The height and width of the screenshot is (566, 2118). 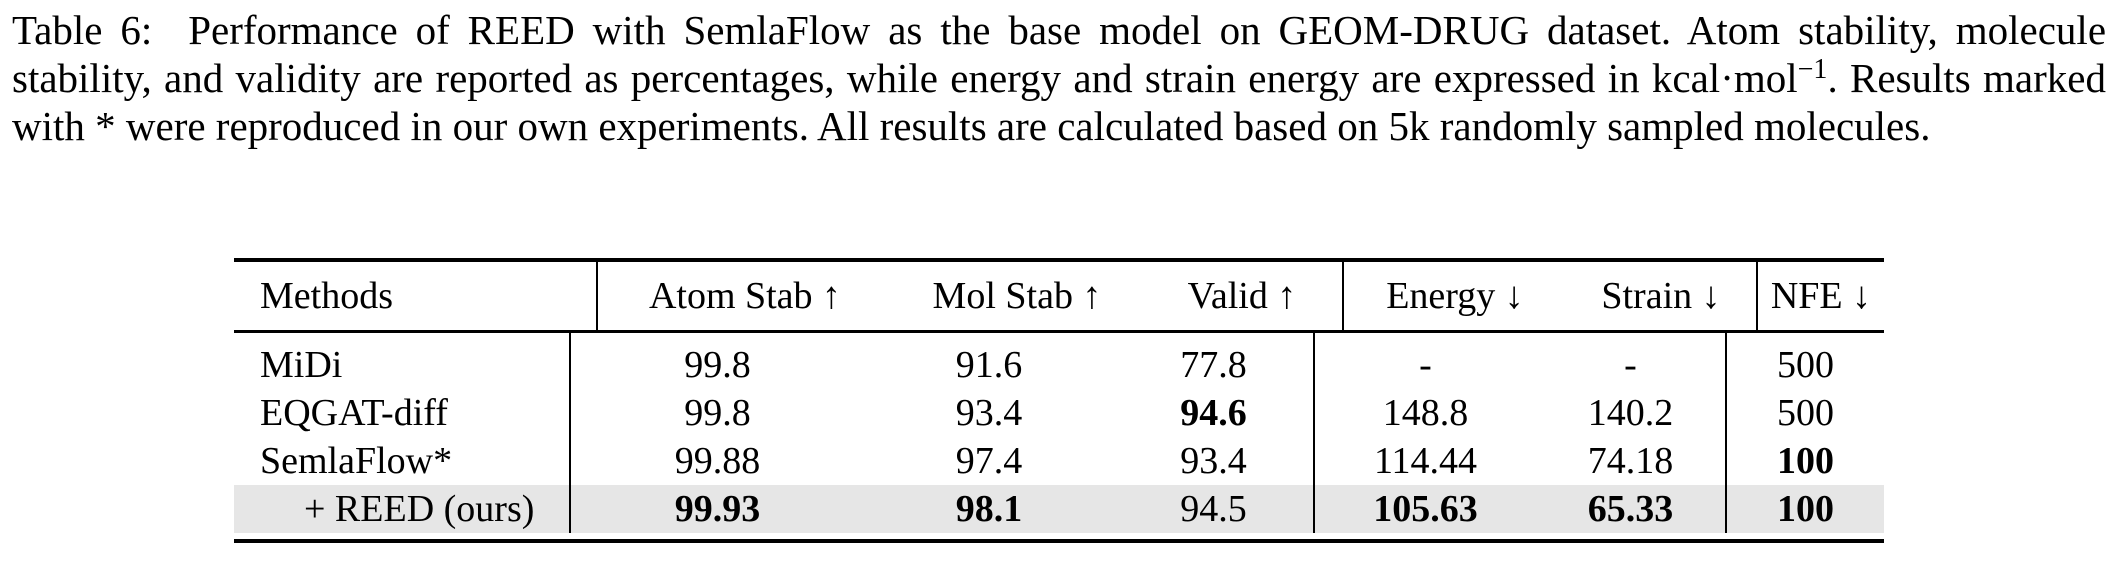 What do you see at coordinates (989, 461) in the screenshot?
I see `mol-stab-cell: 97.4` at bounding box center [989, 461].